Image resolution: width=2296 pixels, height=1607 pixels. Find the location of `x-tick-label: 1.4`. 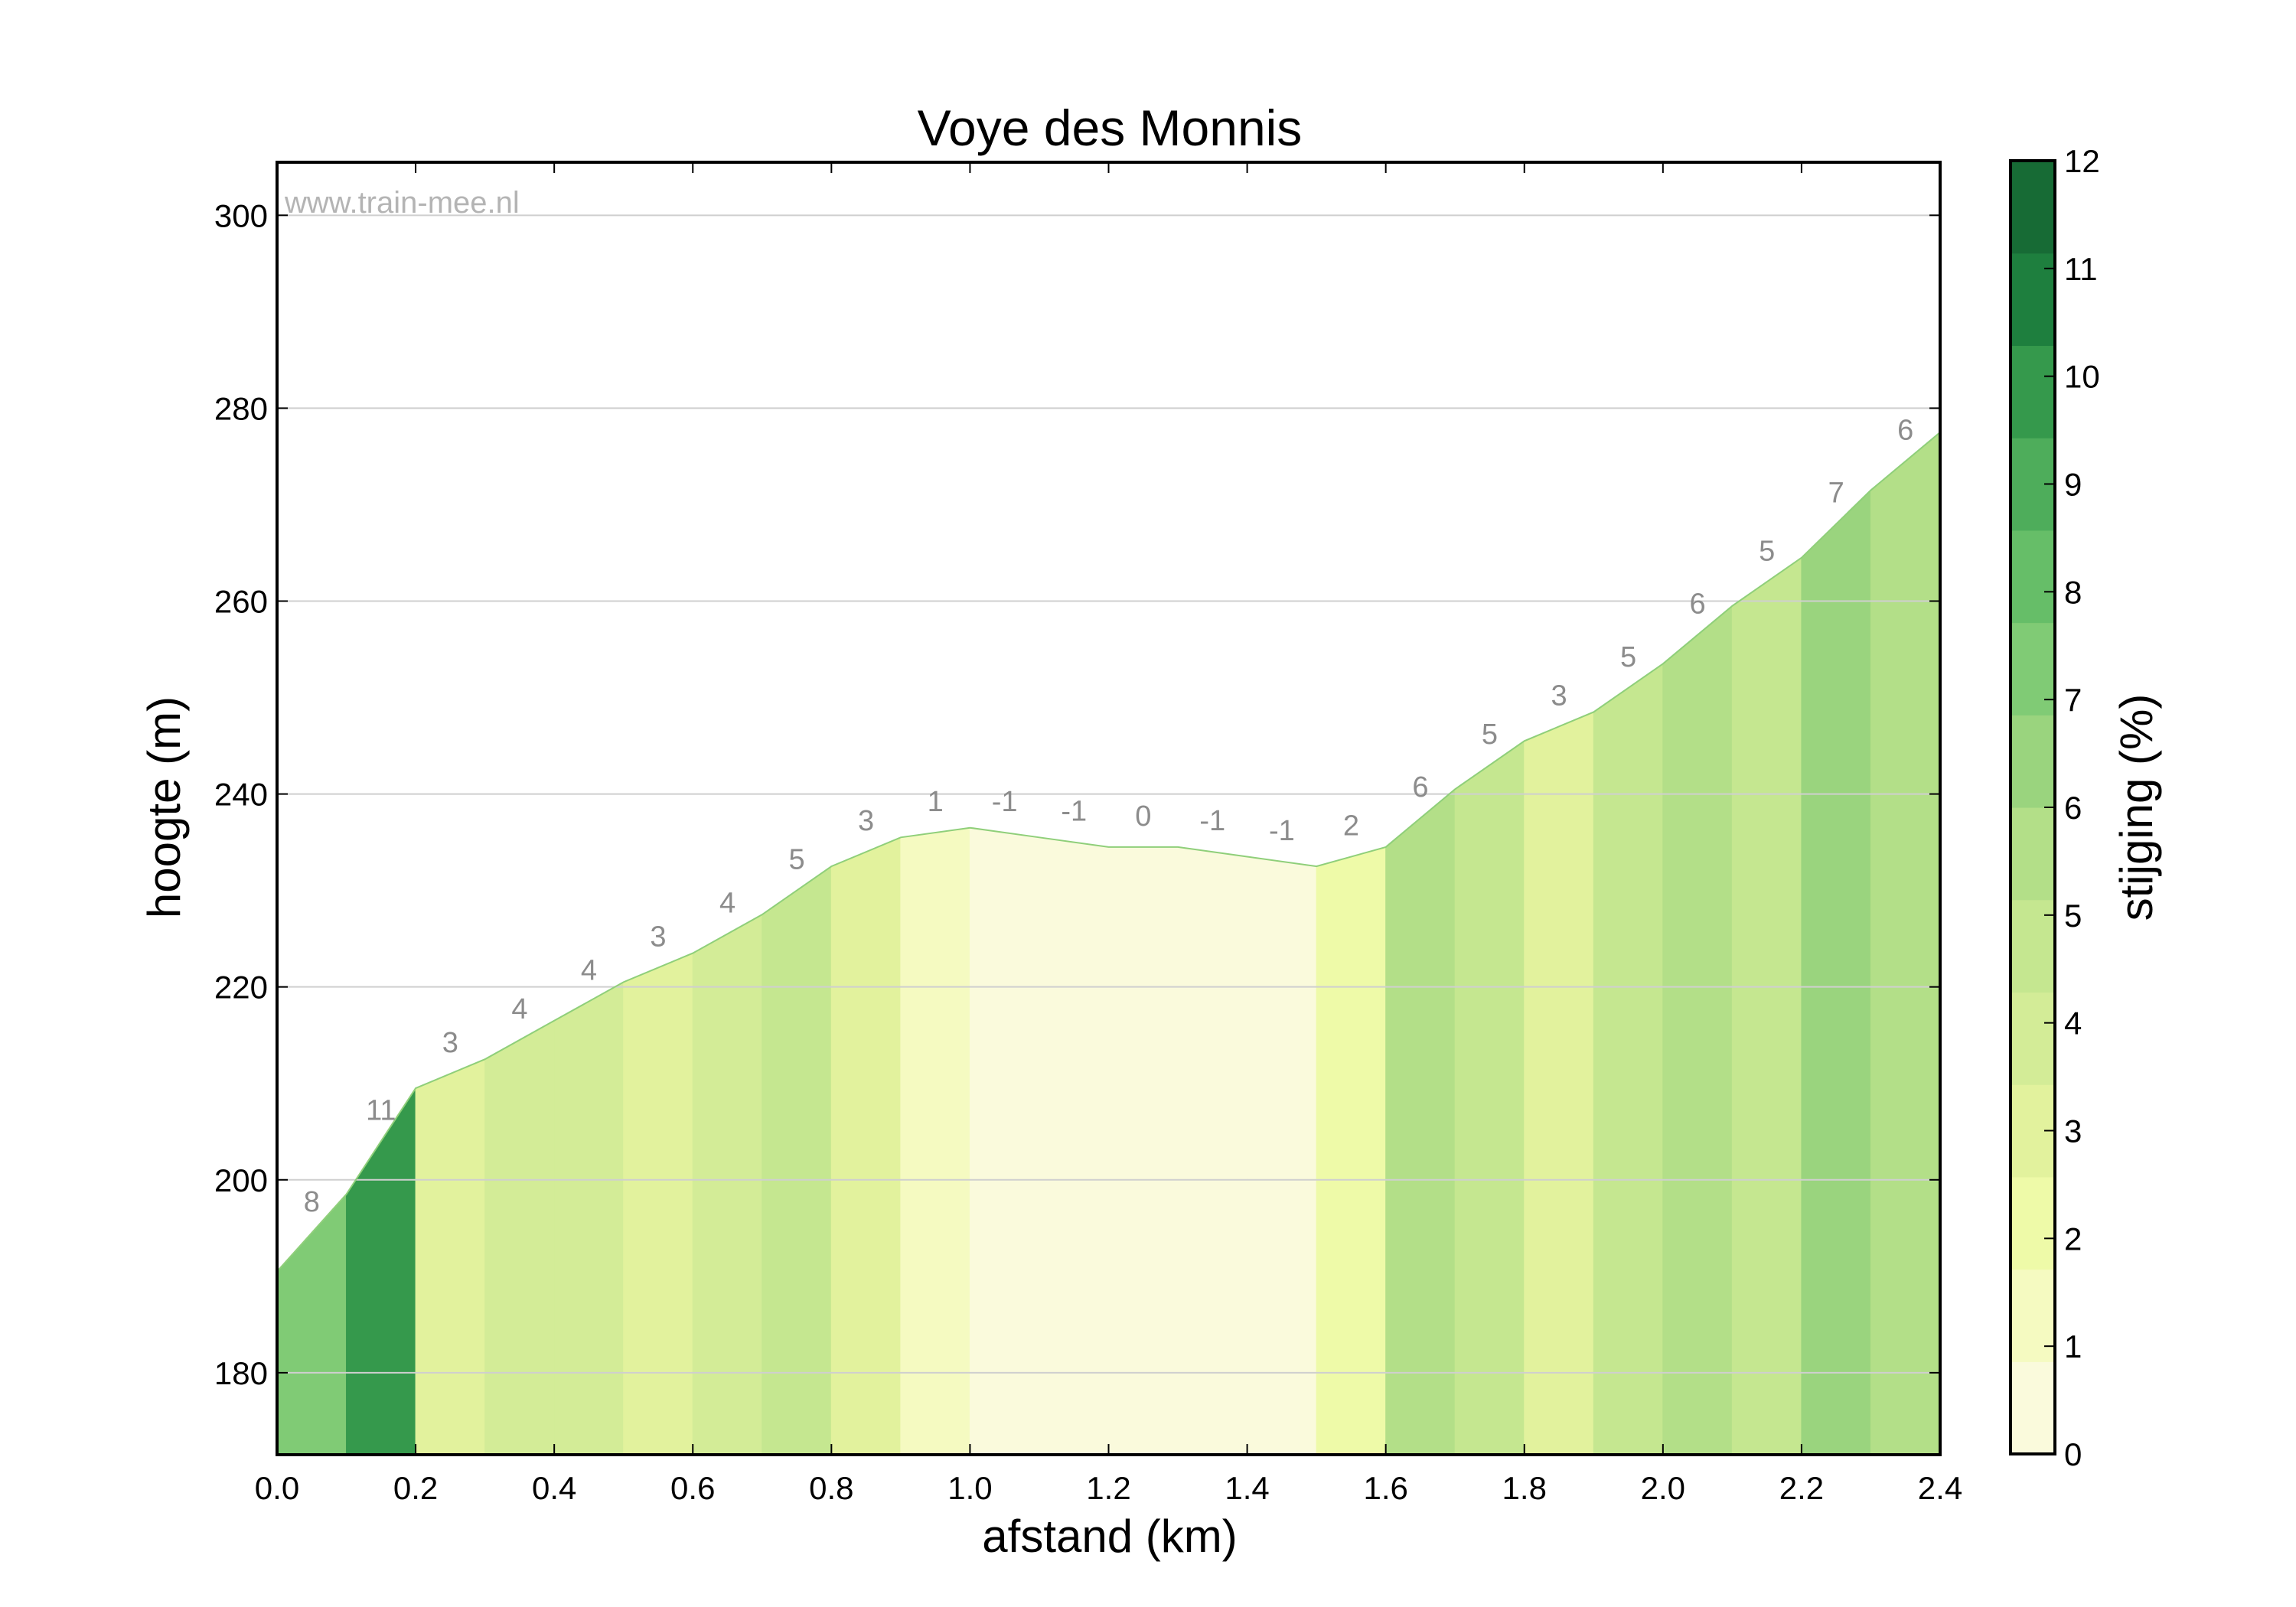

x-tick-label: 1.4 is located at coordinates (1247, 1488).